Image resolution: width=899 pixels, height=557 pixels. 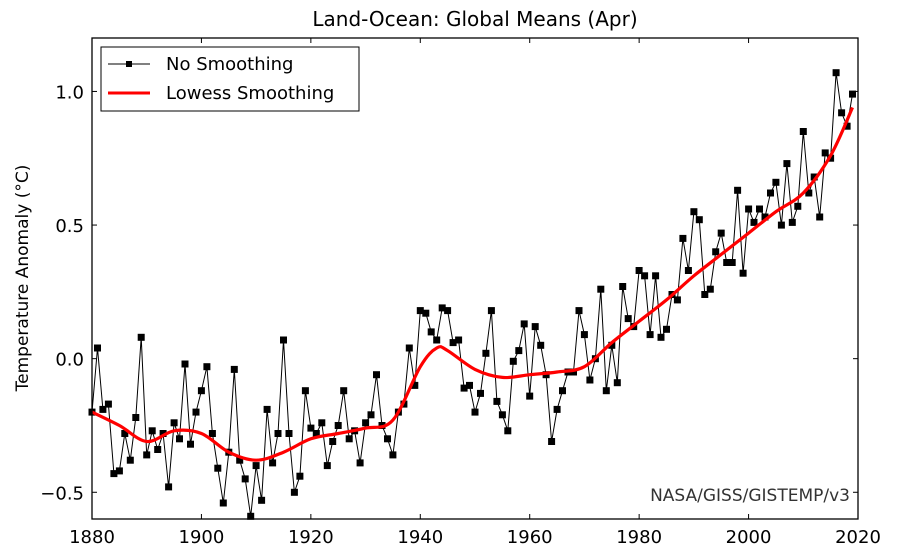 What do you see at coordinates (69, 92) in the screenshot?
I see `y-tick-label: 1.0` at bounding box center [69, 92].